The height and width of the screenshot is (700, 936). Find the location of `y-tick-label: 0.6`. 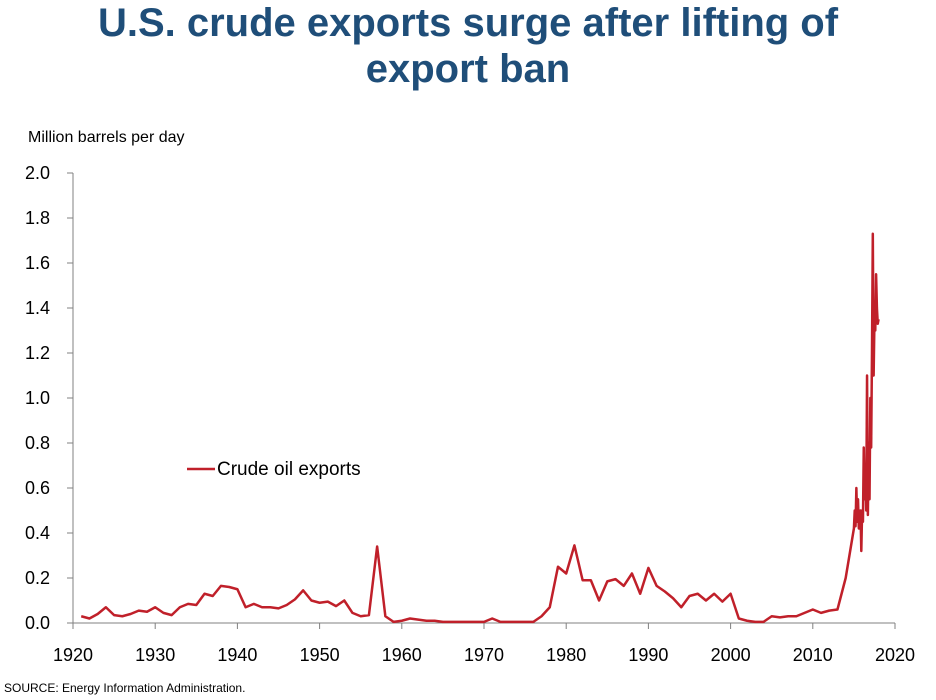

y-tick-label: 0.6 is located at coordinates (37, 488).